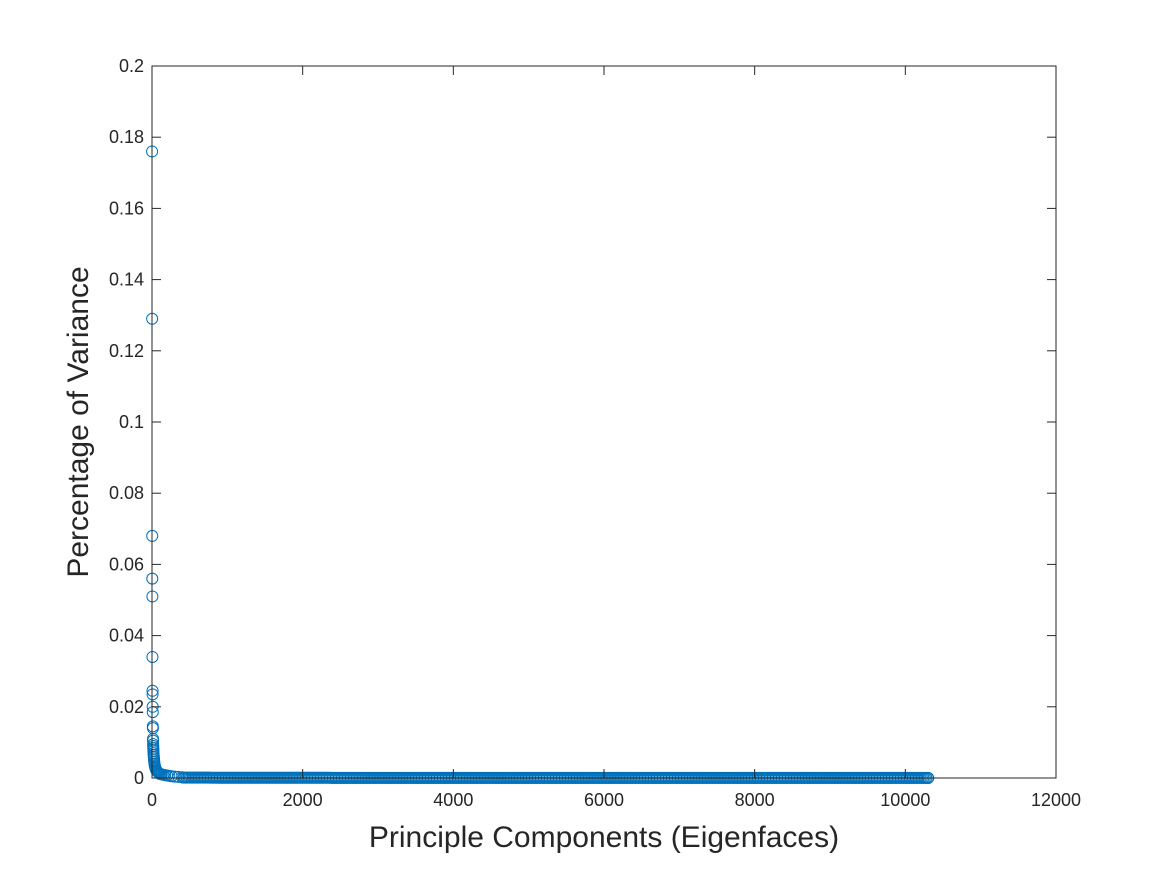 The height and width of the screenshot is (875, 1167). Describe the element at coordinates (303, 800) in the screenshot. I see `x-tick-label: 2000` at that location.